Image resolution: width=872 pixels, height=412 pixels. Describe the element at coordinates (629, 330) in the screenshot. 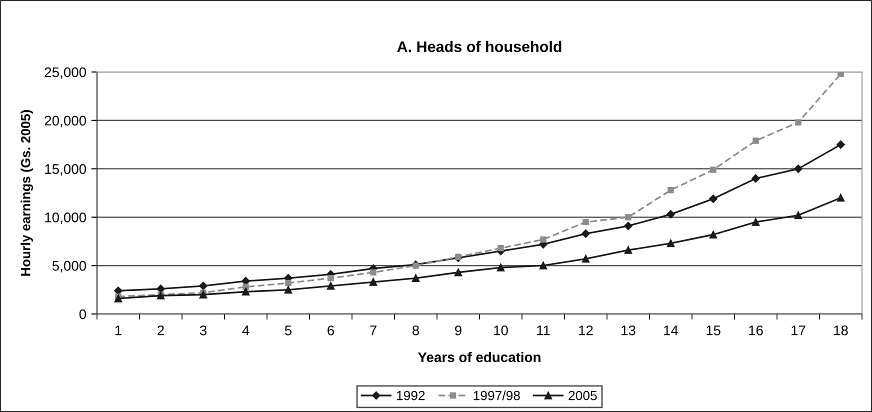

I see `x-tick-label: 13` at that location.